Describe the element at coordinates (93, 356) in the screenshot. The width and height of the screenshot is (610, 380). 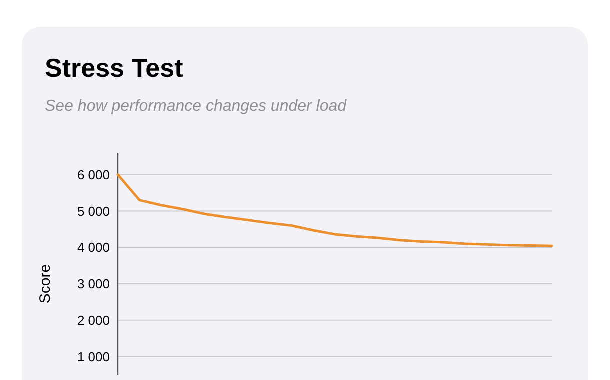
I see `y-tick-label: 1 000` at that location.